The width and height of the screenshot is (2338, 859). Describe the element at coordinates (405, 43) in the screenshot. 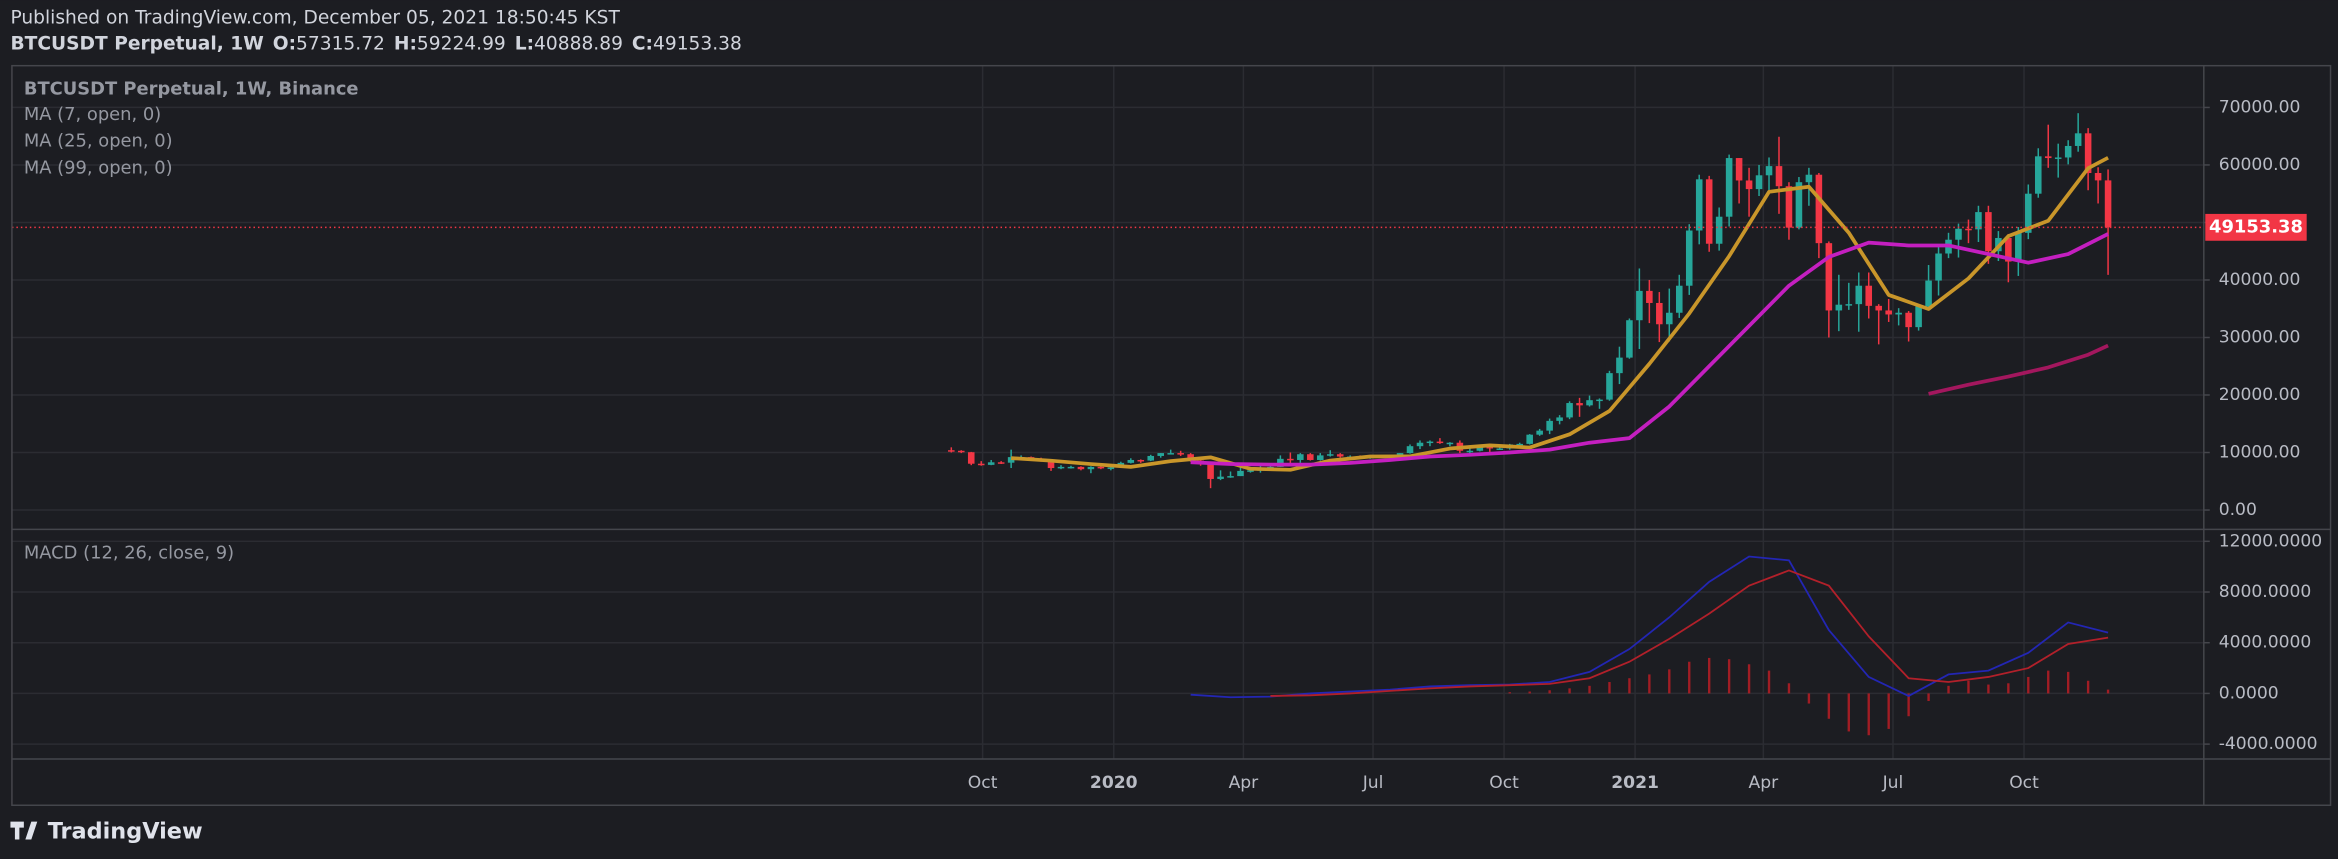

I see `h-label: H:` at that location.